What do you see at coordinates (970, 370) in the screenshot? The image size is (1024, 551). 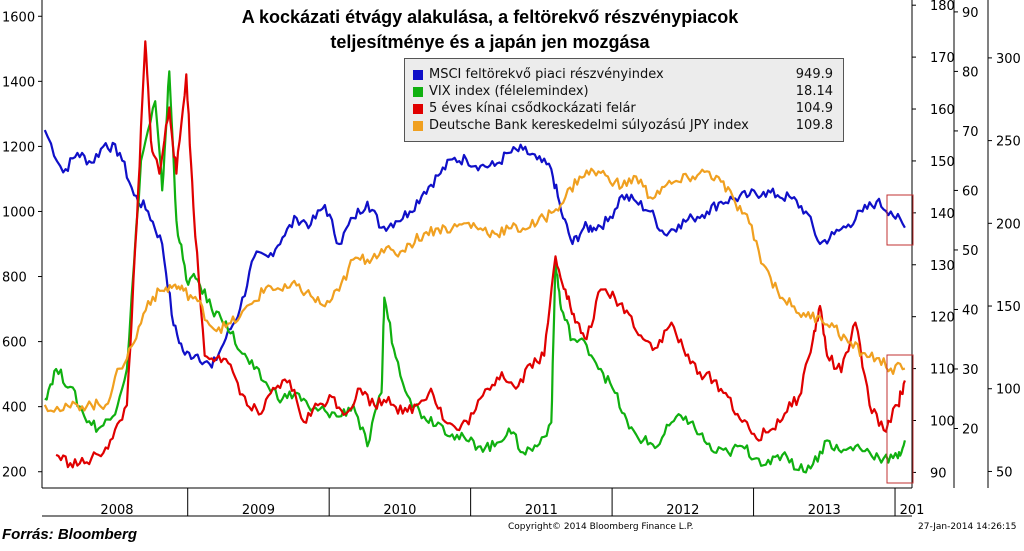 I see `right2-tick-label: 30` at bounding box center [970, 370].